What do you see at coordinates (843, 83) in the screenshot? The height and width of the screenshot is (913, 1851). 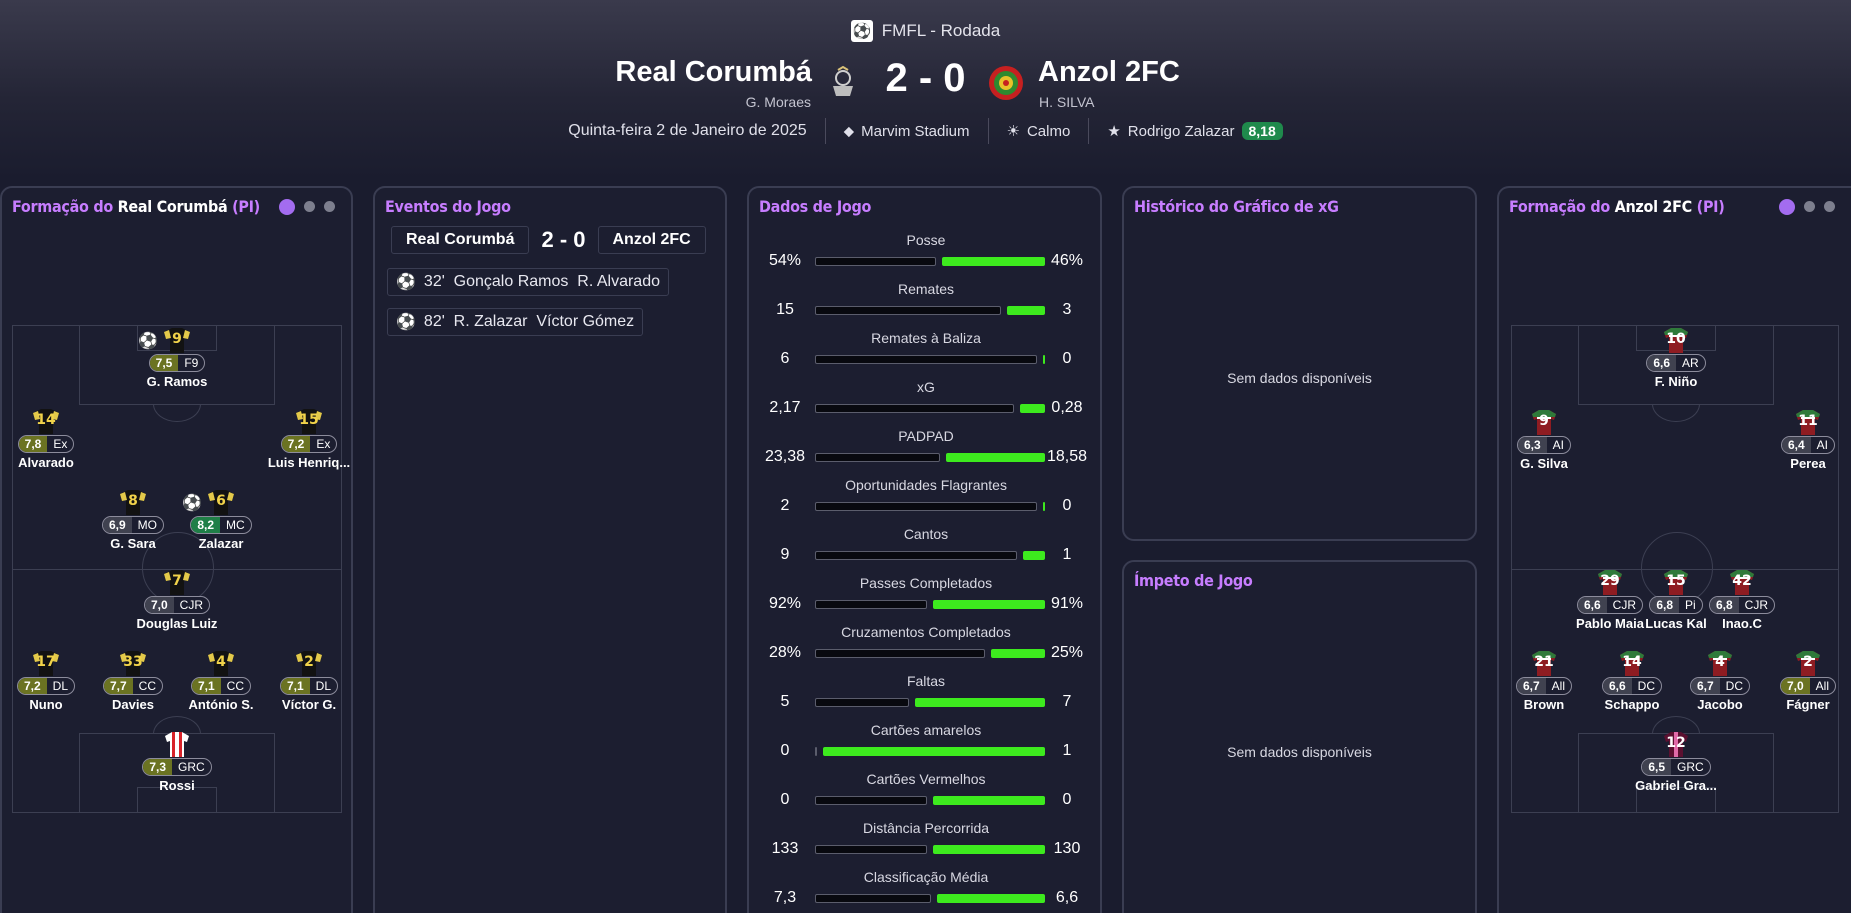 I see `home-crest-icon` at bounding box center [843, 83].